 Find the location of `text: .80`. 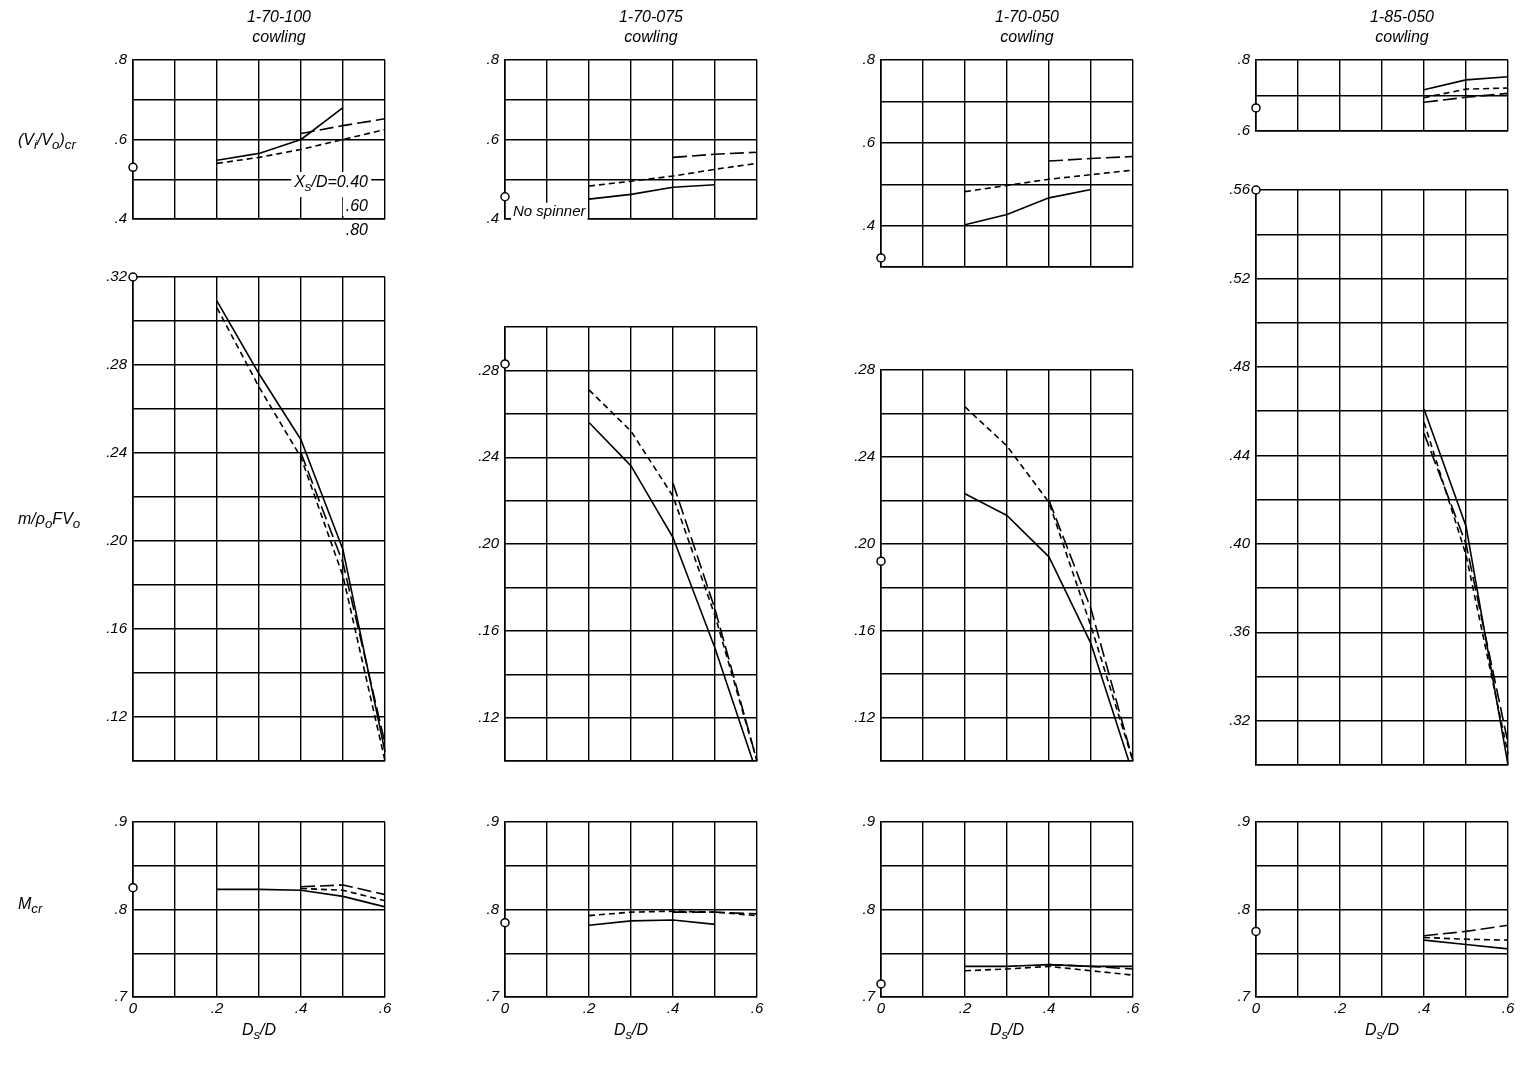

text: .80 is located at coordinates (356, 230).